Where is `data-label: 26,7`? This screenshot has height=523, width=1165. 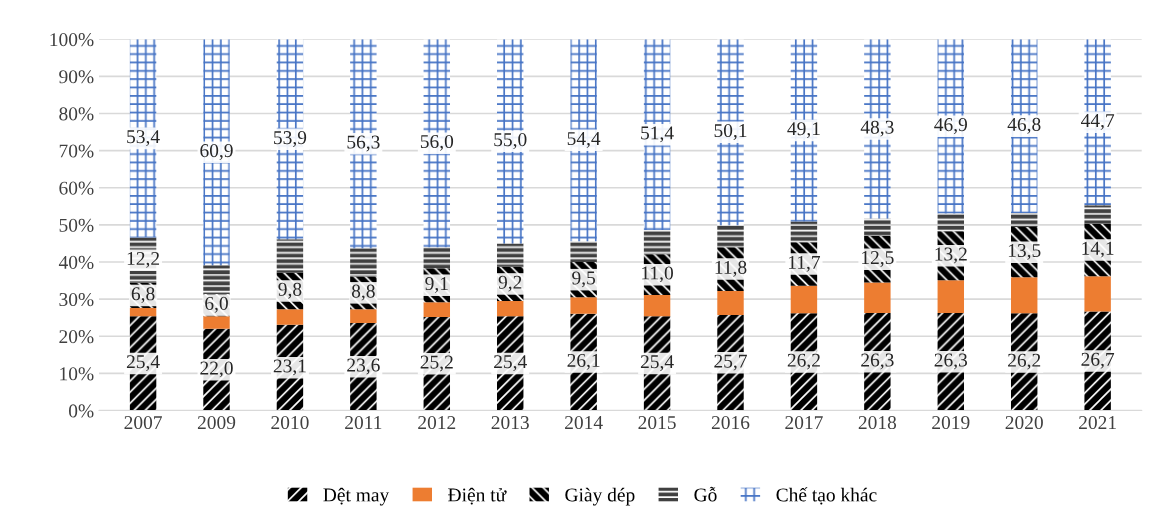
data-label: 26,7 is located at coordinates (1098, 360).